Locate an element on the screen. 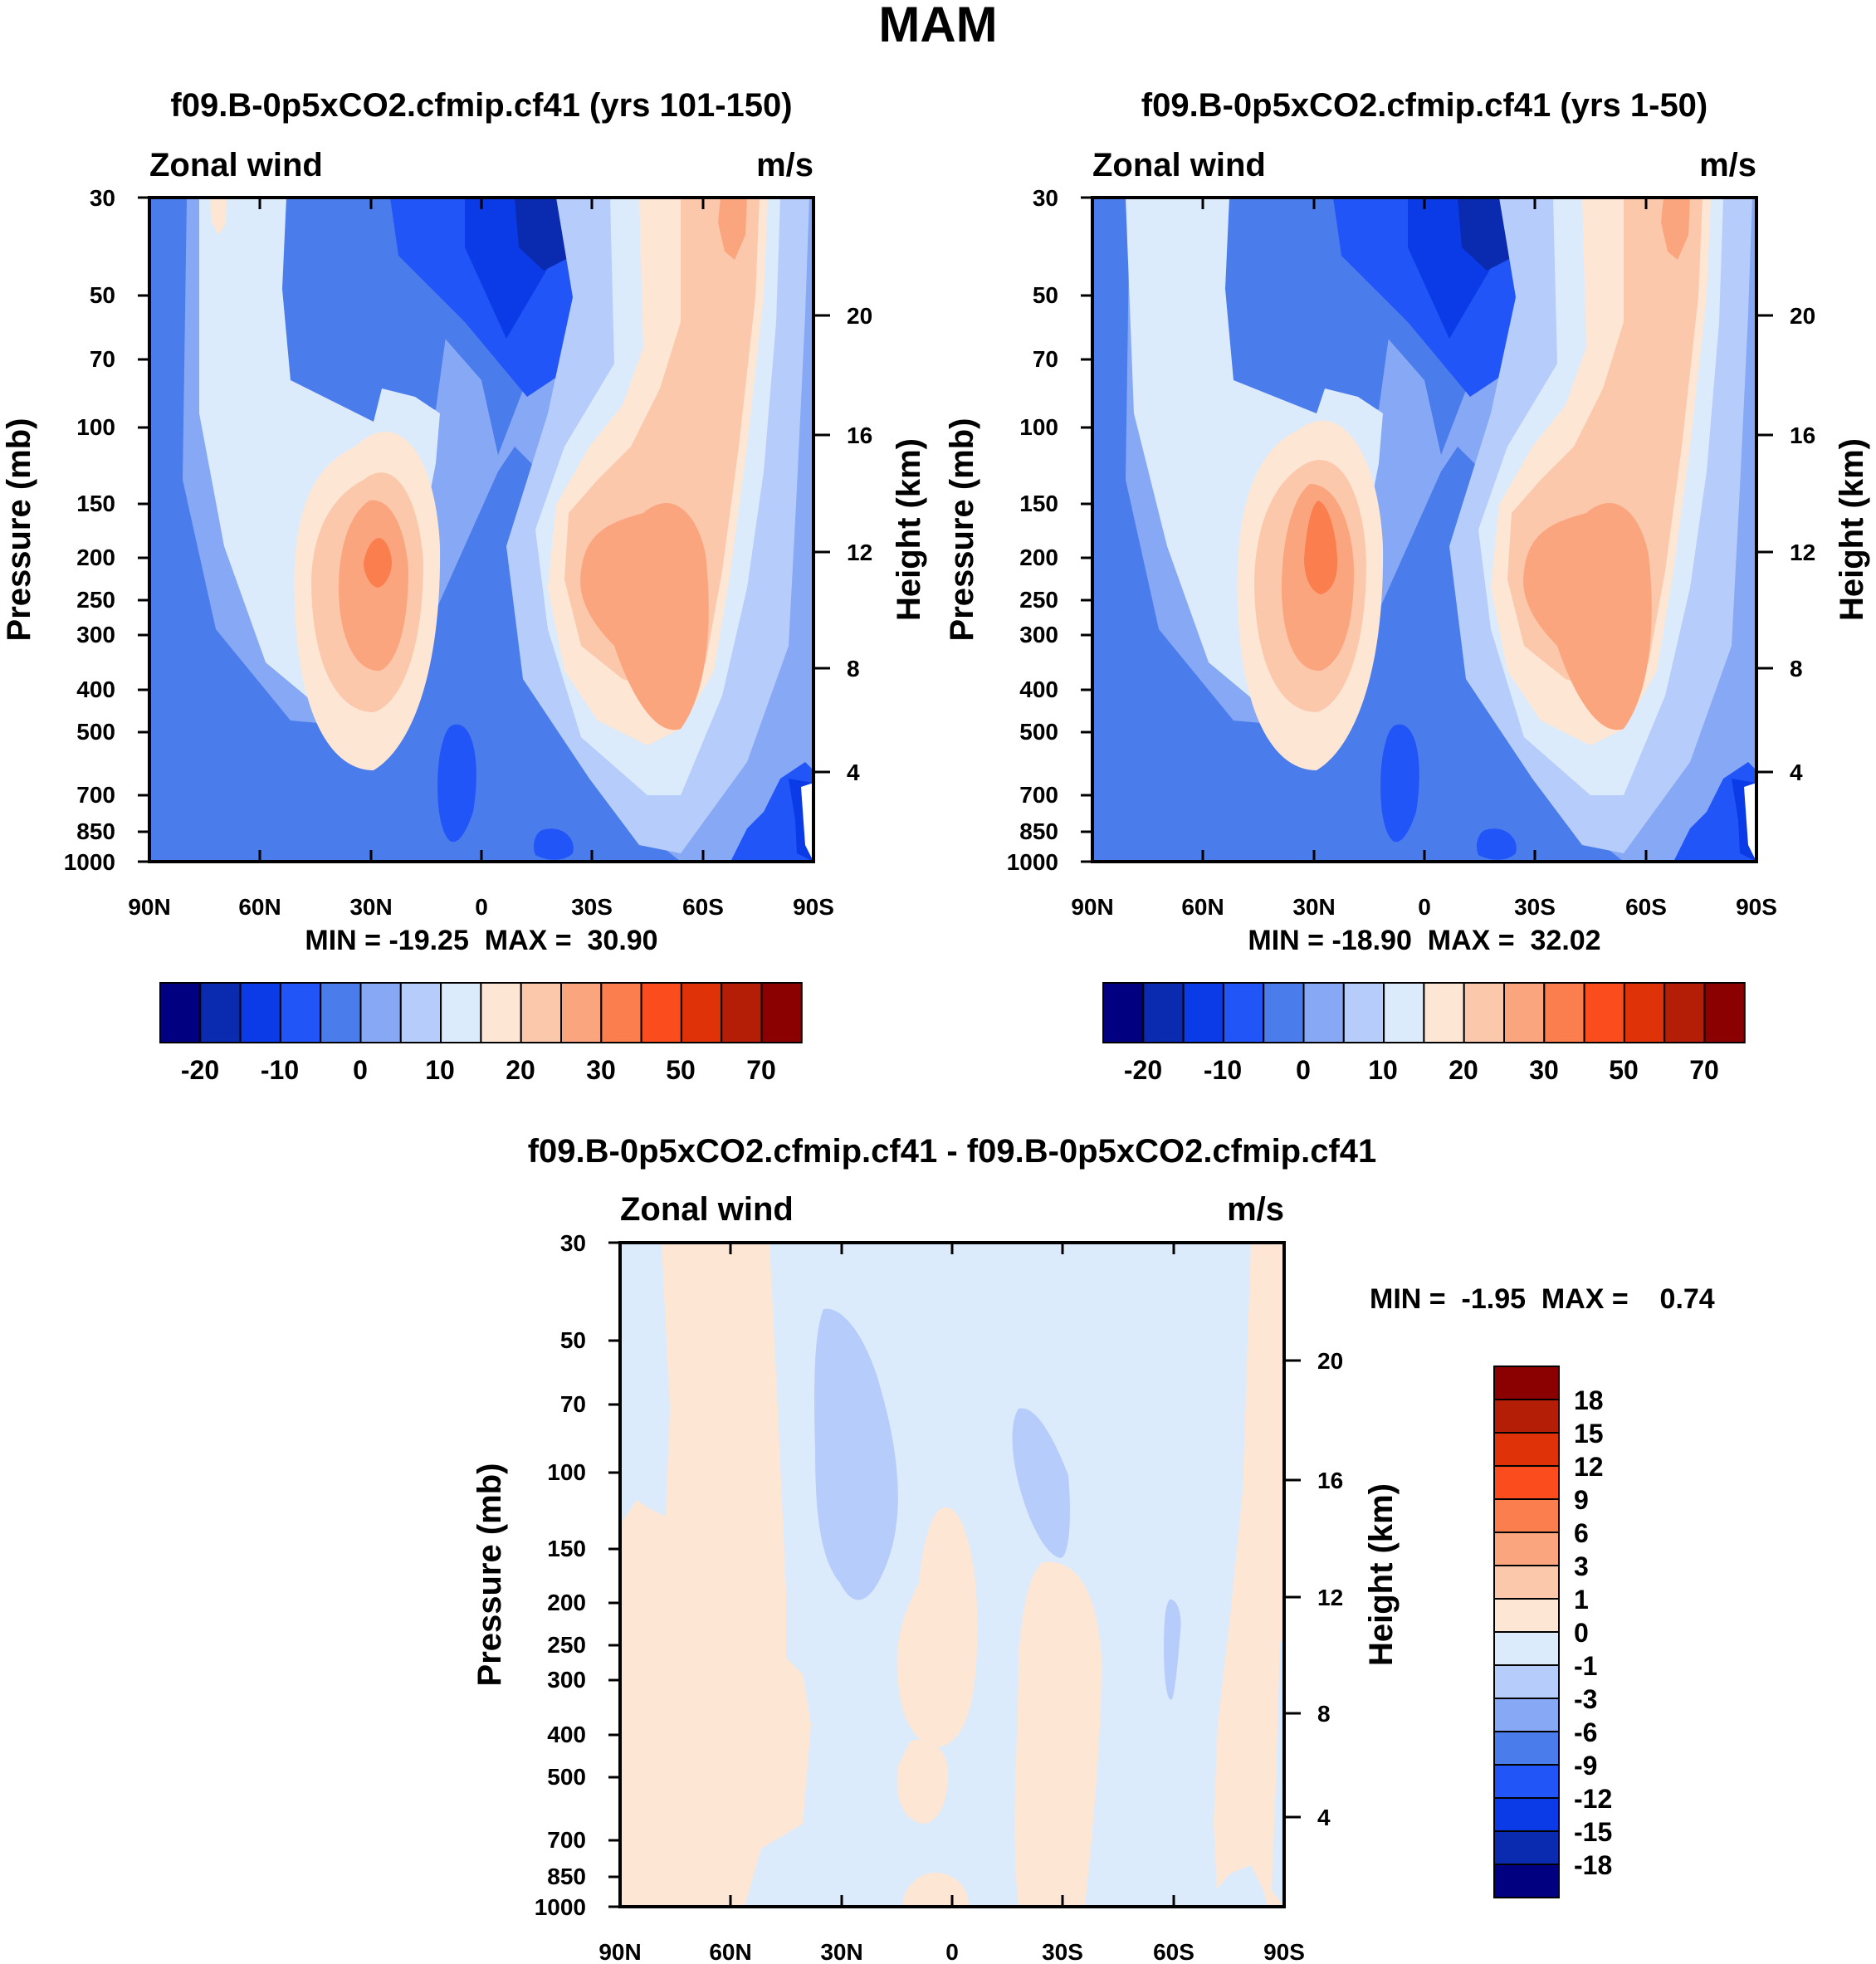 This screenshot has width=1876, height=1964. colorbar-label: -10 is located at coordinates (1223, 1070).